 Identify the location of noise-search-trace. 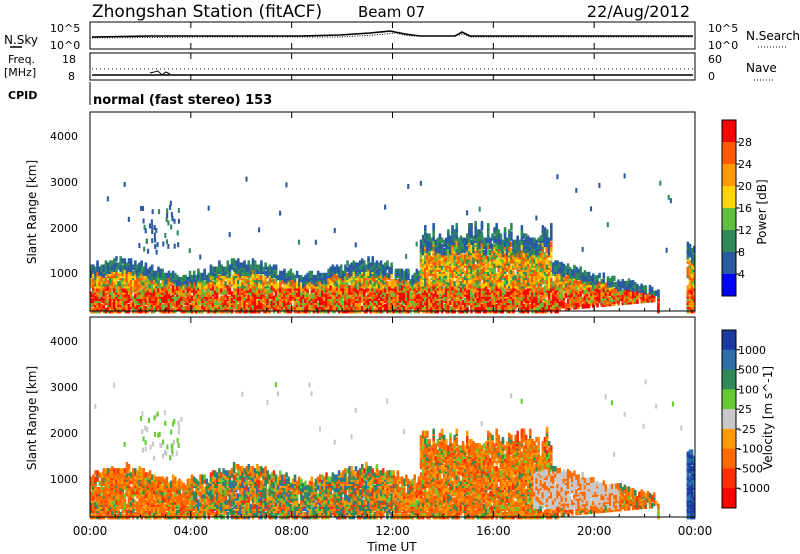
(392, 35).